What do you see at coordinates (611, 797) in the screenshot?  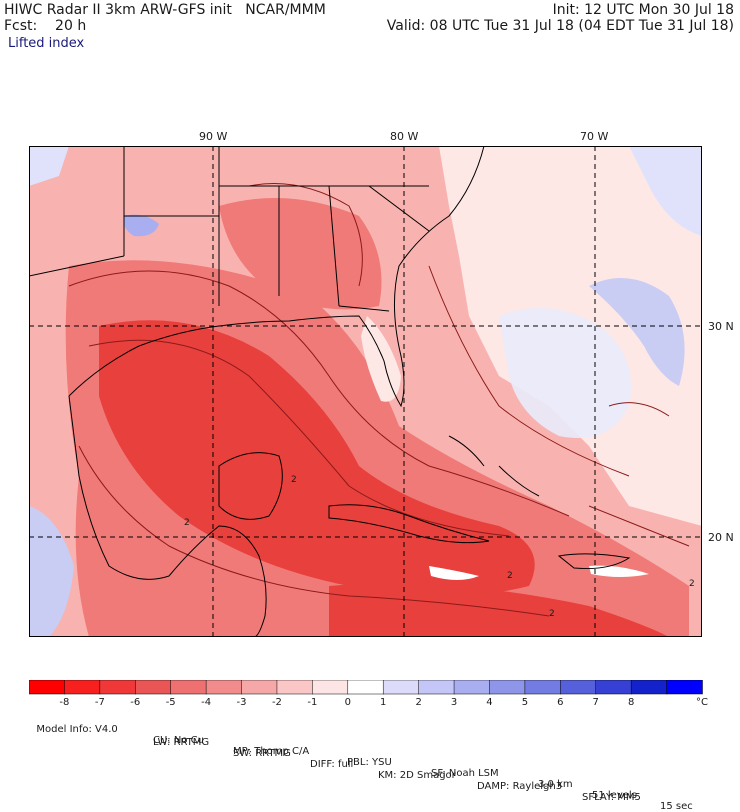 I see `surface-layer-option: SFLAY: MM5` at bounding box center [611, 797].